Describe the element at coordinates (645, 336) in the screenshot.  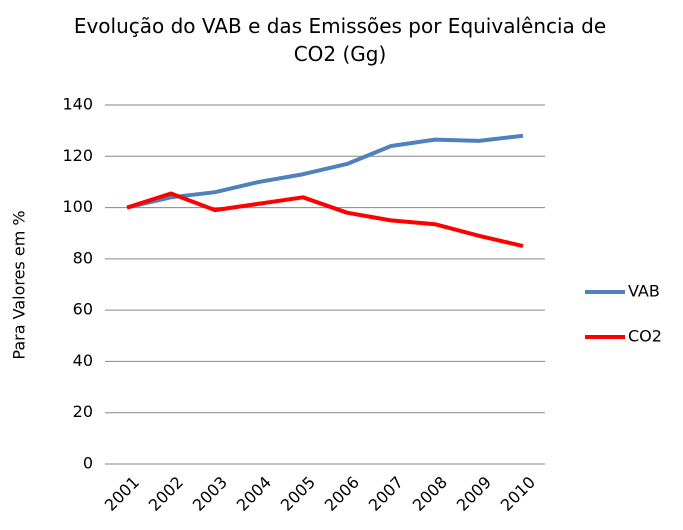
I see `legend-label: CO2` at that location.